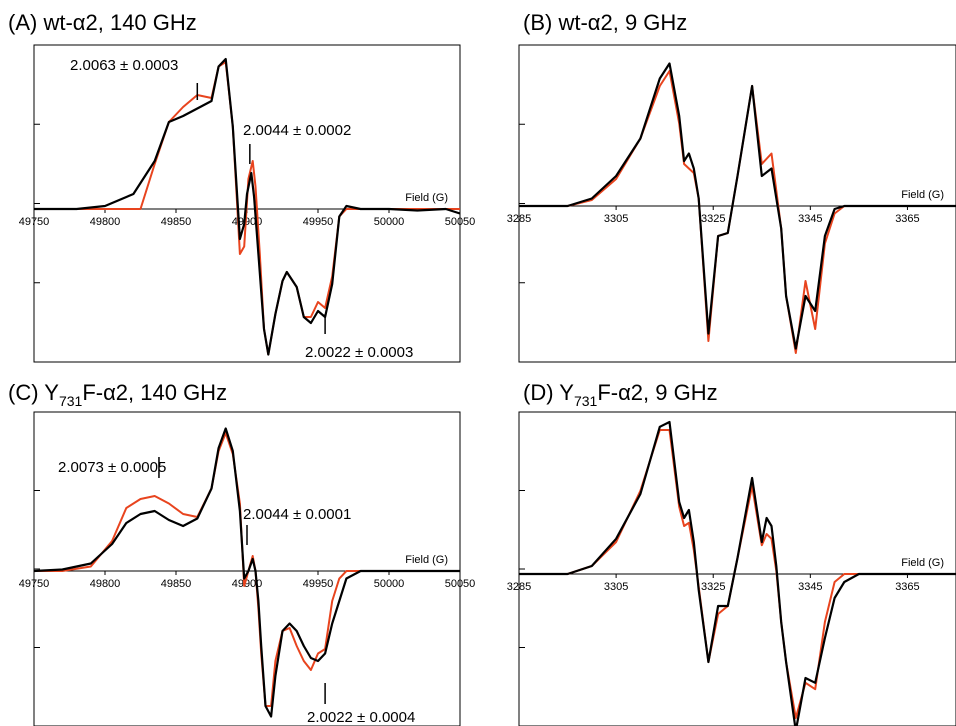 This screenshot has height=726, width=956. Describe the element at coordinates (112, 467) in the screenshot. I see `g-value-annotation: 2.0073 ± 0.0005` at that location.